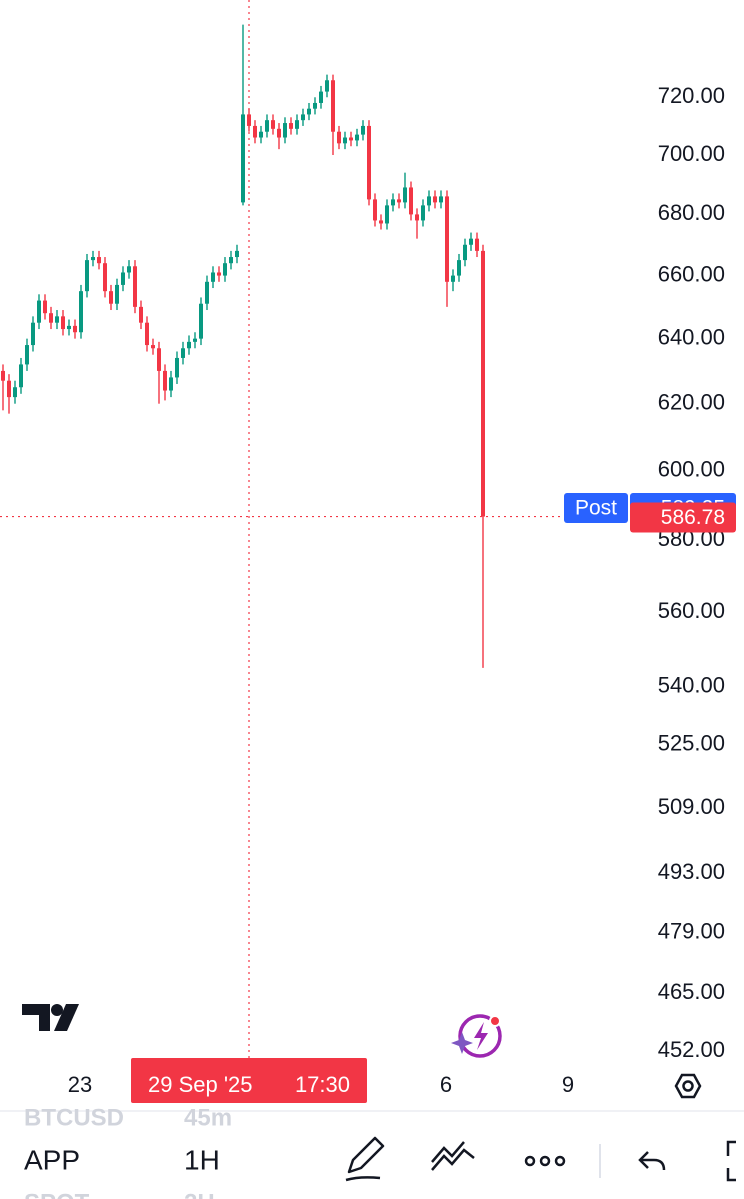  What do you see at coordinates (731, 1161) in the screenshot?
I see `fullscreen-button` at bounding box center [731, 1161].